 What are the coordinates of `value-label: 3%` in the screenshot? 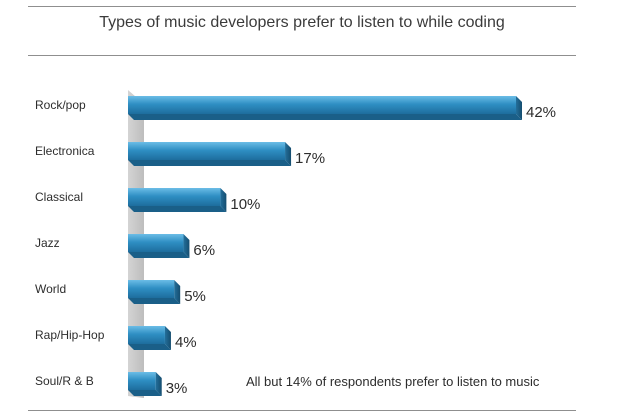 It's located at (177, 388).